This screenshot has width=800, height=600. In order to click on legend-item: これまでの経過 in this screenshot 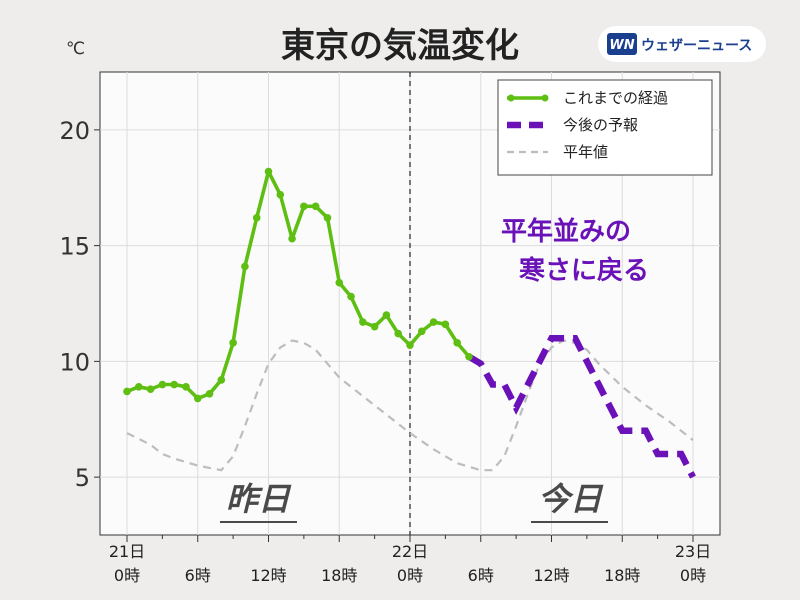, I will do `click(587, 98)`.